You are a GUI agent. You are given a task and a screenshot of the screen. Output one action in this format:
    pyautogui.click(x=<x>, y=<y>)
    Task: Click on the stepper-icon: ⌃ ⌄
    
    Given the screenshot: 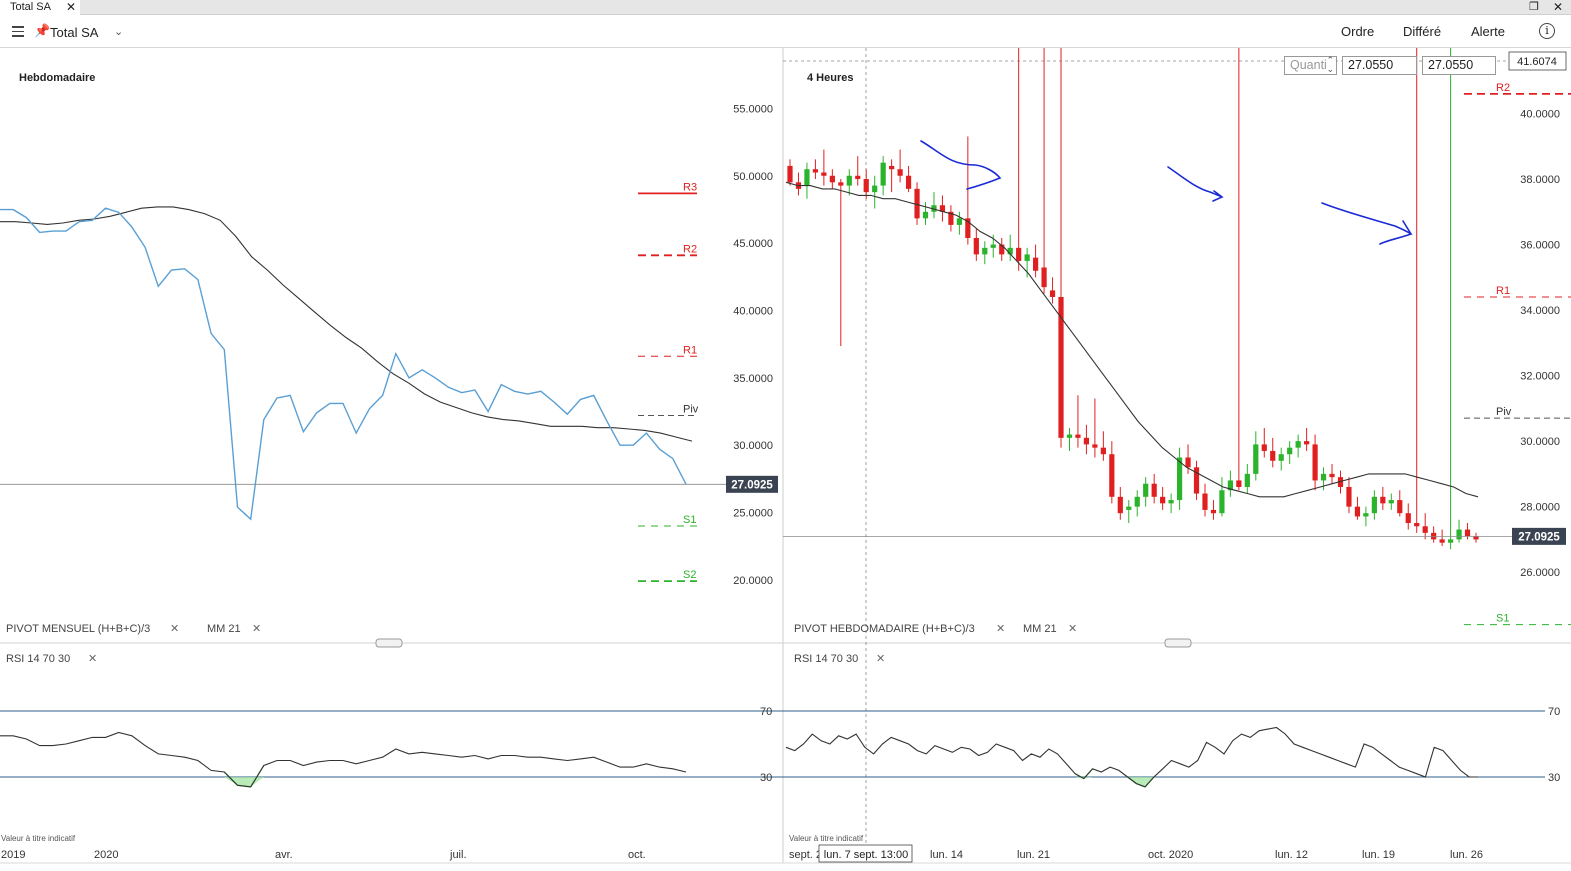 What is the action you would take?
    pyautogui.click(x=1330, y=64)
    